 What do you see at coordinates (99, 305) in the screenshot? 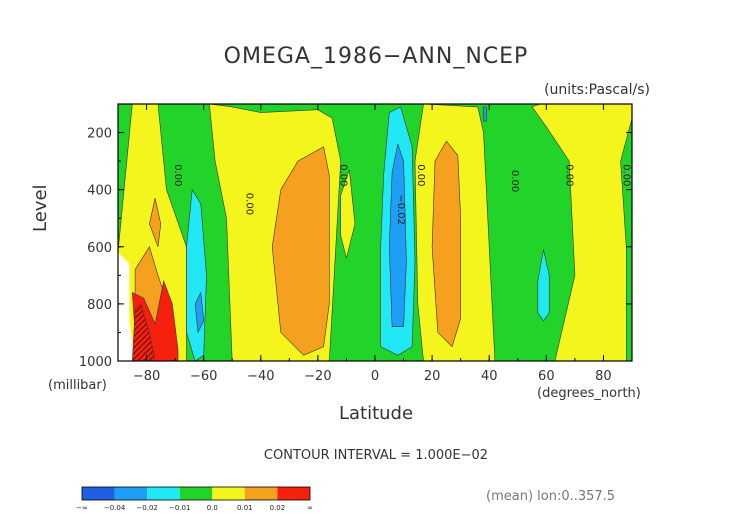
I see `y-tick-label: 800` at bounding box center [99, 305].